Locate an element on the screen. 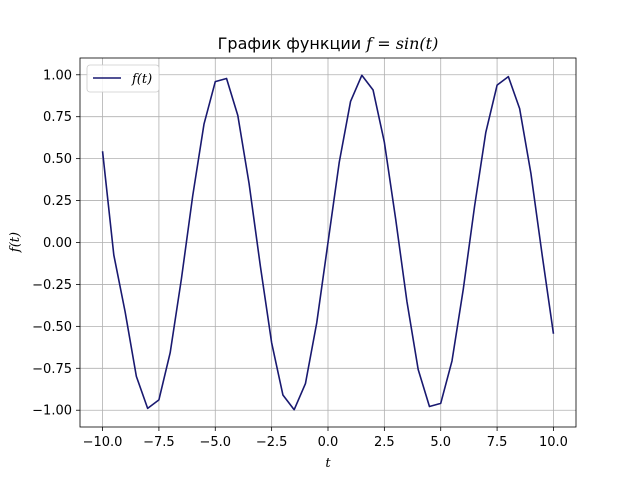  y-tick-label: 0.00 is located at coordinates (57, 243).